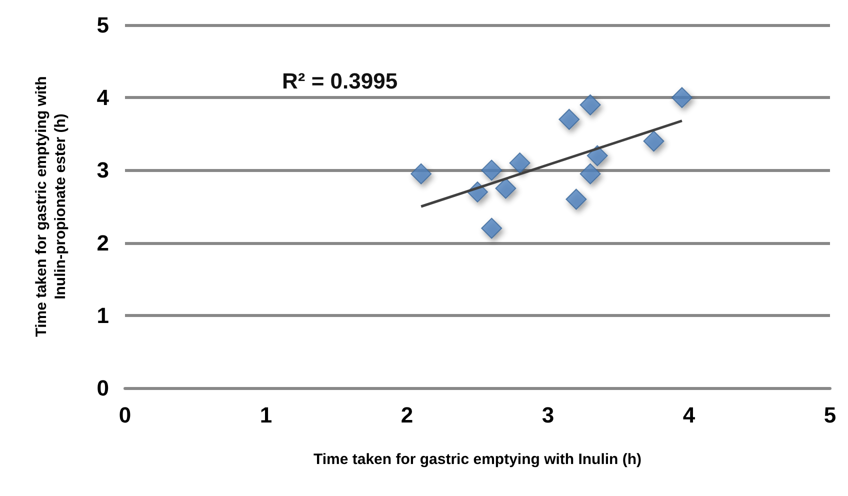 This screenshot has height=496, width=848. What do you see at coordinates (103, 97) in the screenshot?
I see `y-tick-label: 4` at bounding box center [103, 97].